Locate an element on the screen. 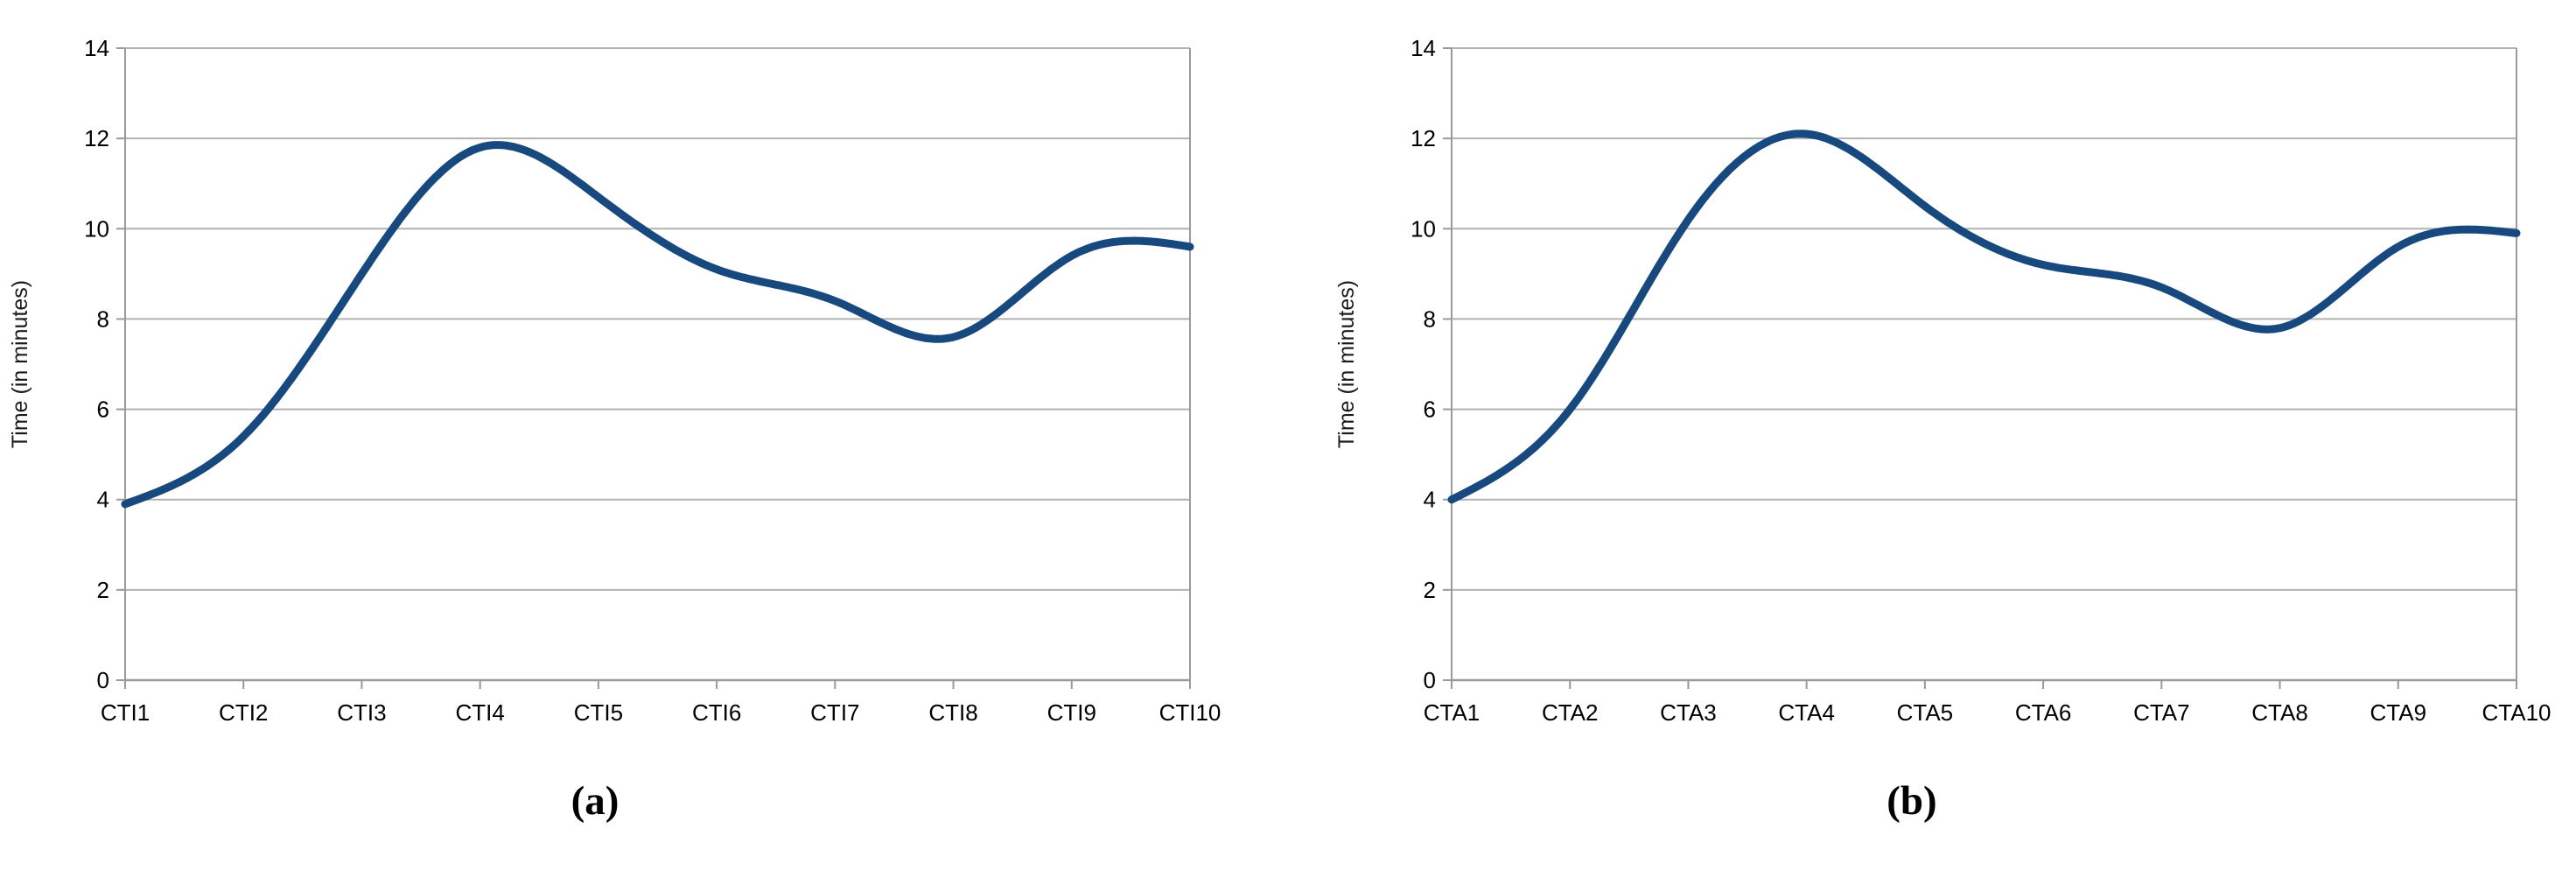  x-category-label-CTI3: CTI3 is located at coordinates (361, 712).